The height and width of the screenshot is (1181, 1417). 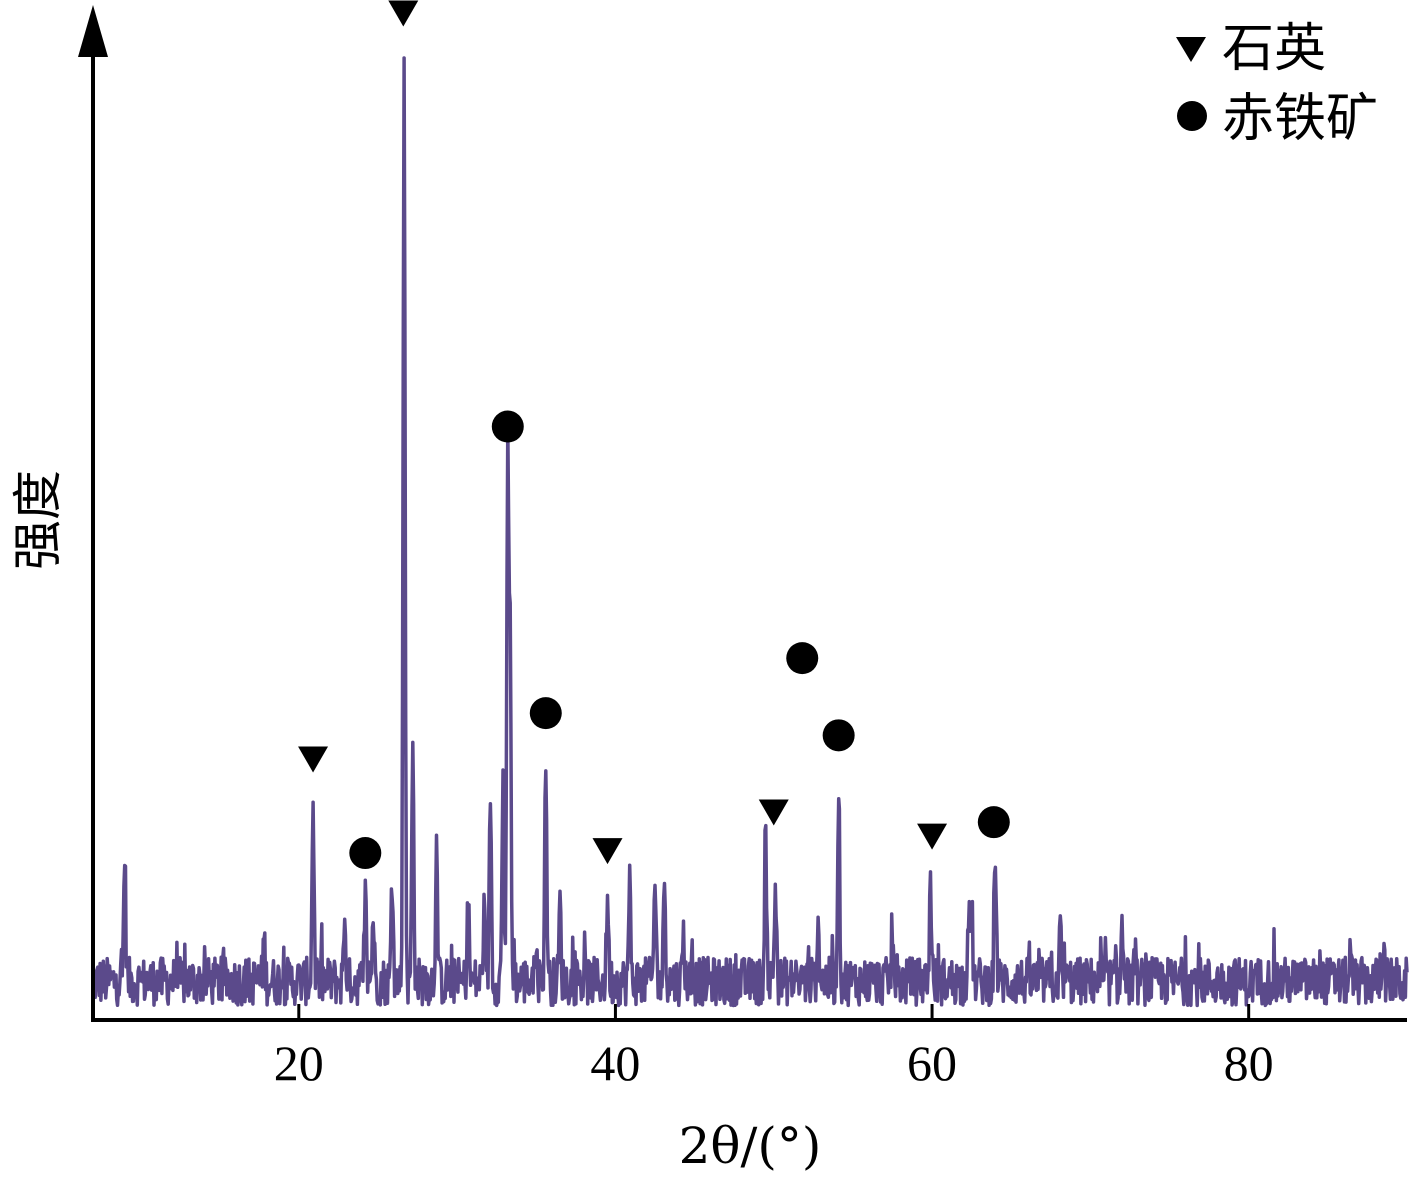 I want to click on legend-hematite-label: 赤铁矿, so click(x=1300, y=119).